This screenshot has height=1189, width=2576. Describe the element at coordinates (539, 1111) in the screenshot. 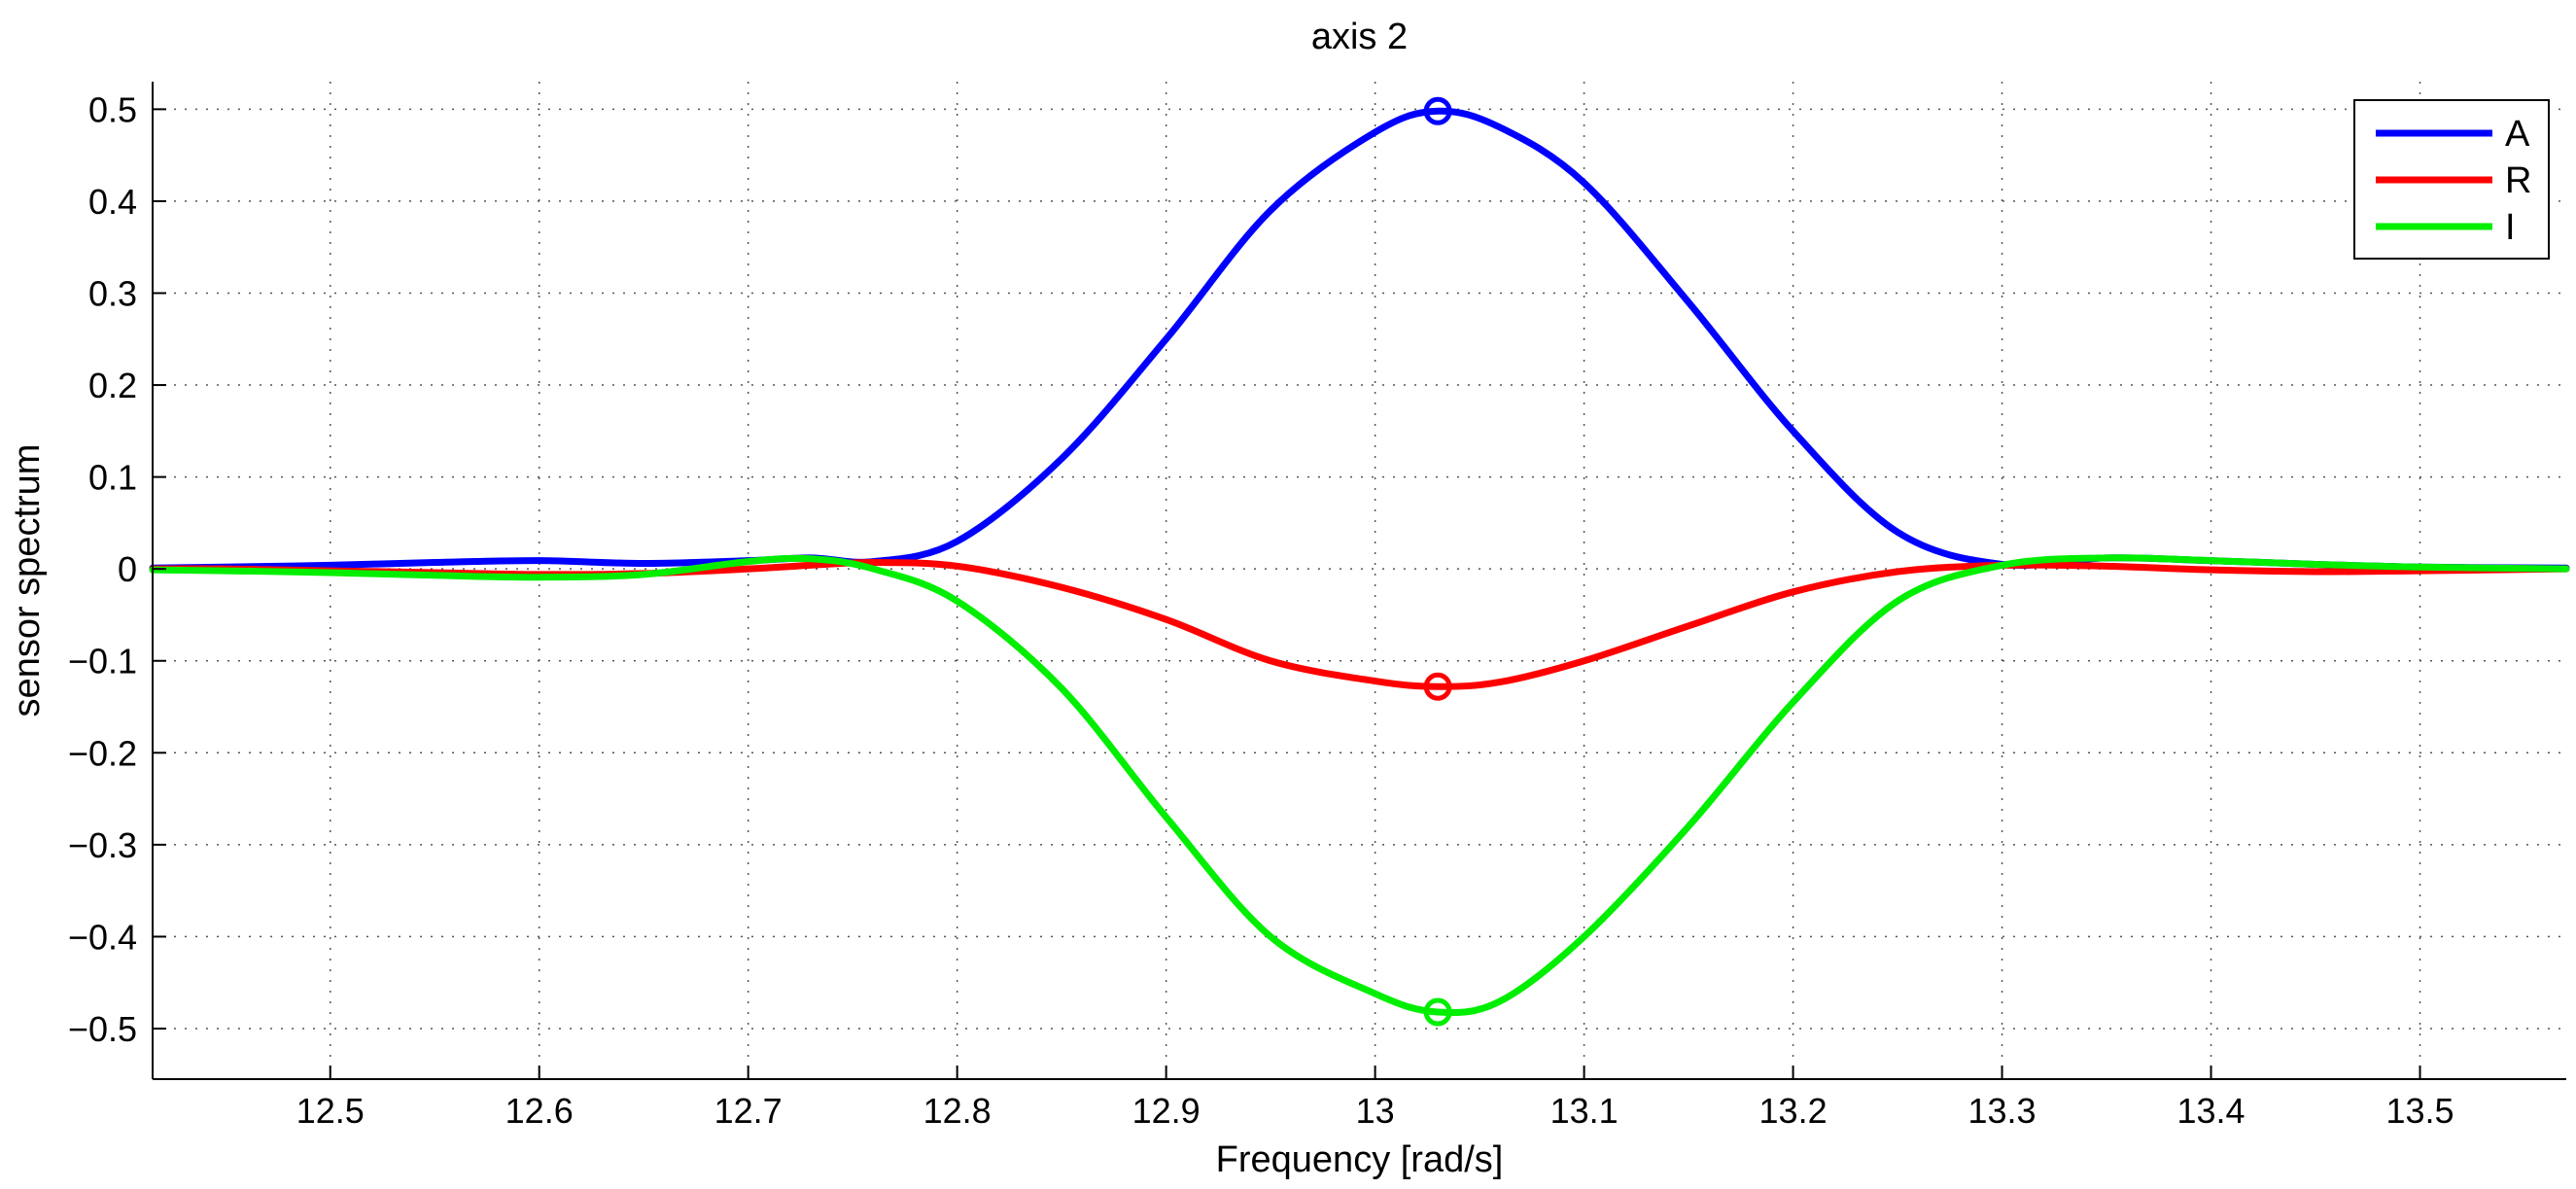

I see `x-tick-label: 12.6` at that location.